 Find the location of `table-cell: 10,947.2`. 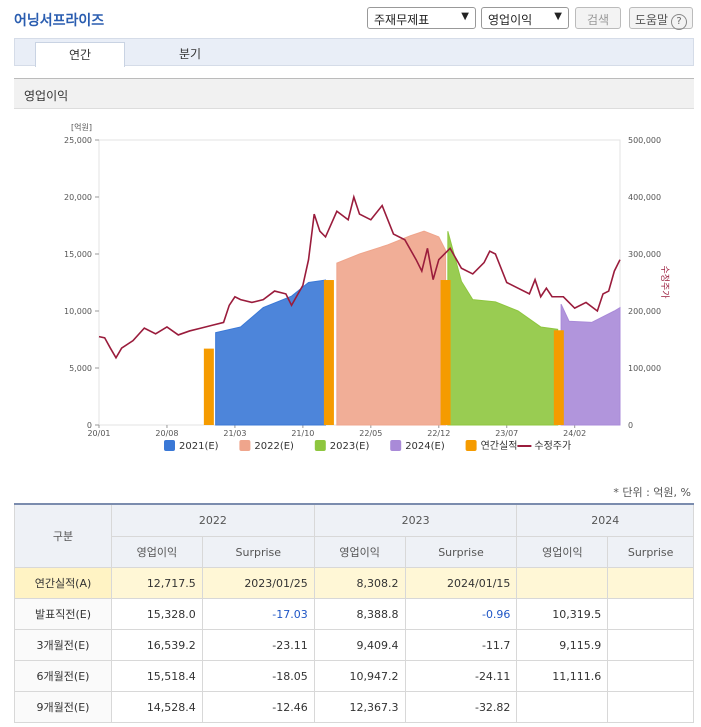

table-cell: 10,947.2 is located at coordinates (359, 676).